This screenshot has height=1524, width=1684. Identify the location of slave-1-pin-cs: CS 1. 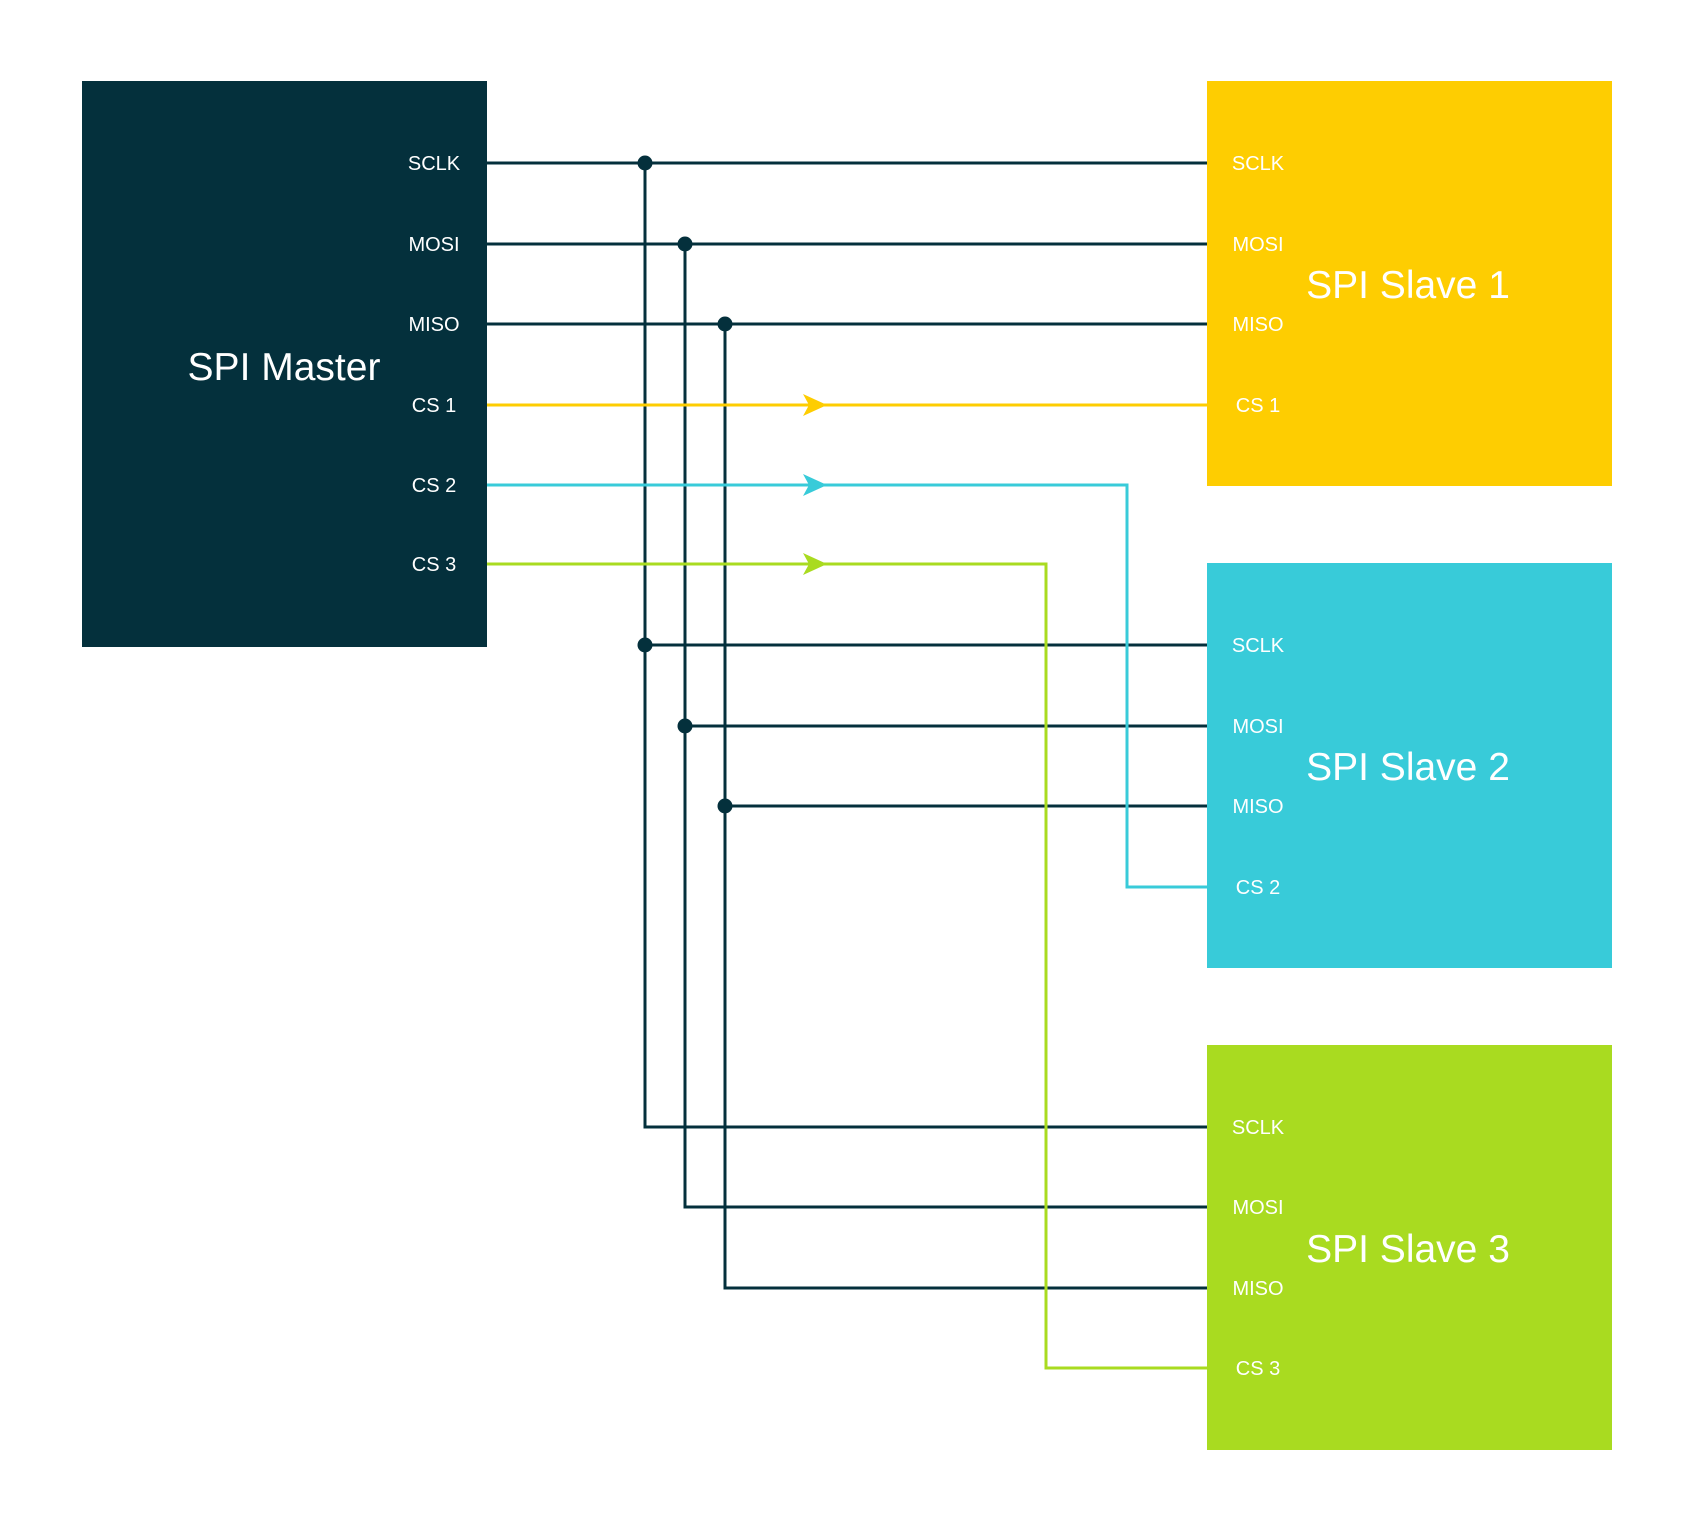
(1258, 406).